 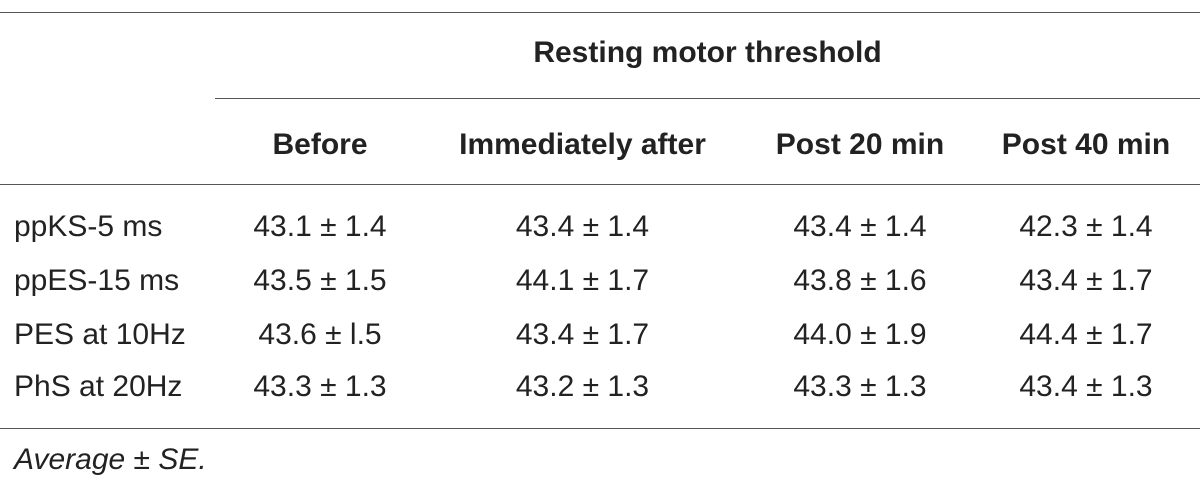 What do you see at coordinates (707, 98) in the screenshot?
I see `group-header-rule` at bounding box center [707, 98].